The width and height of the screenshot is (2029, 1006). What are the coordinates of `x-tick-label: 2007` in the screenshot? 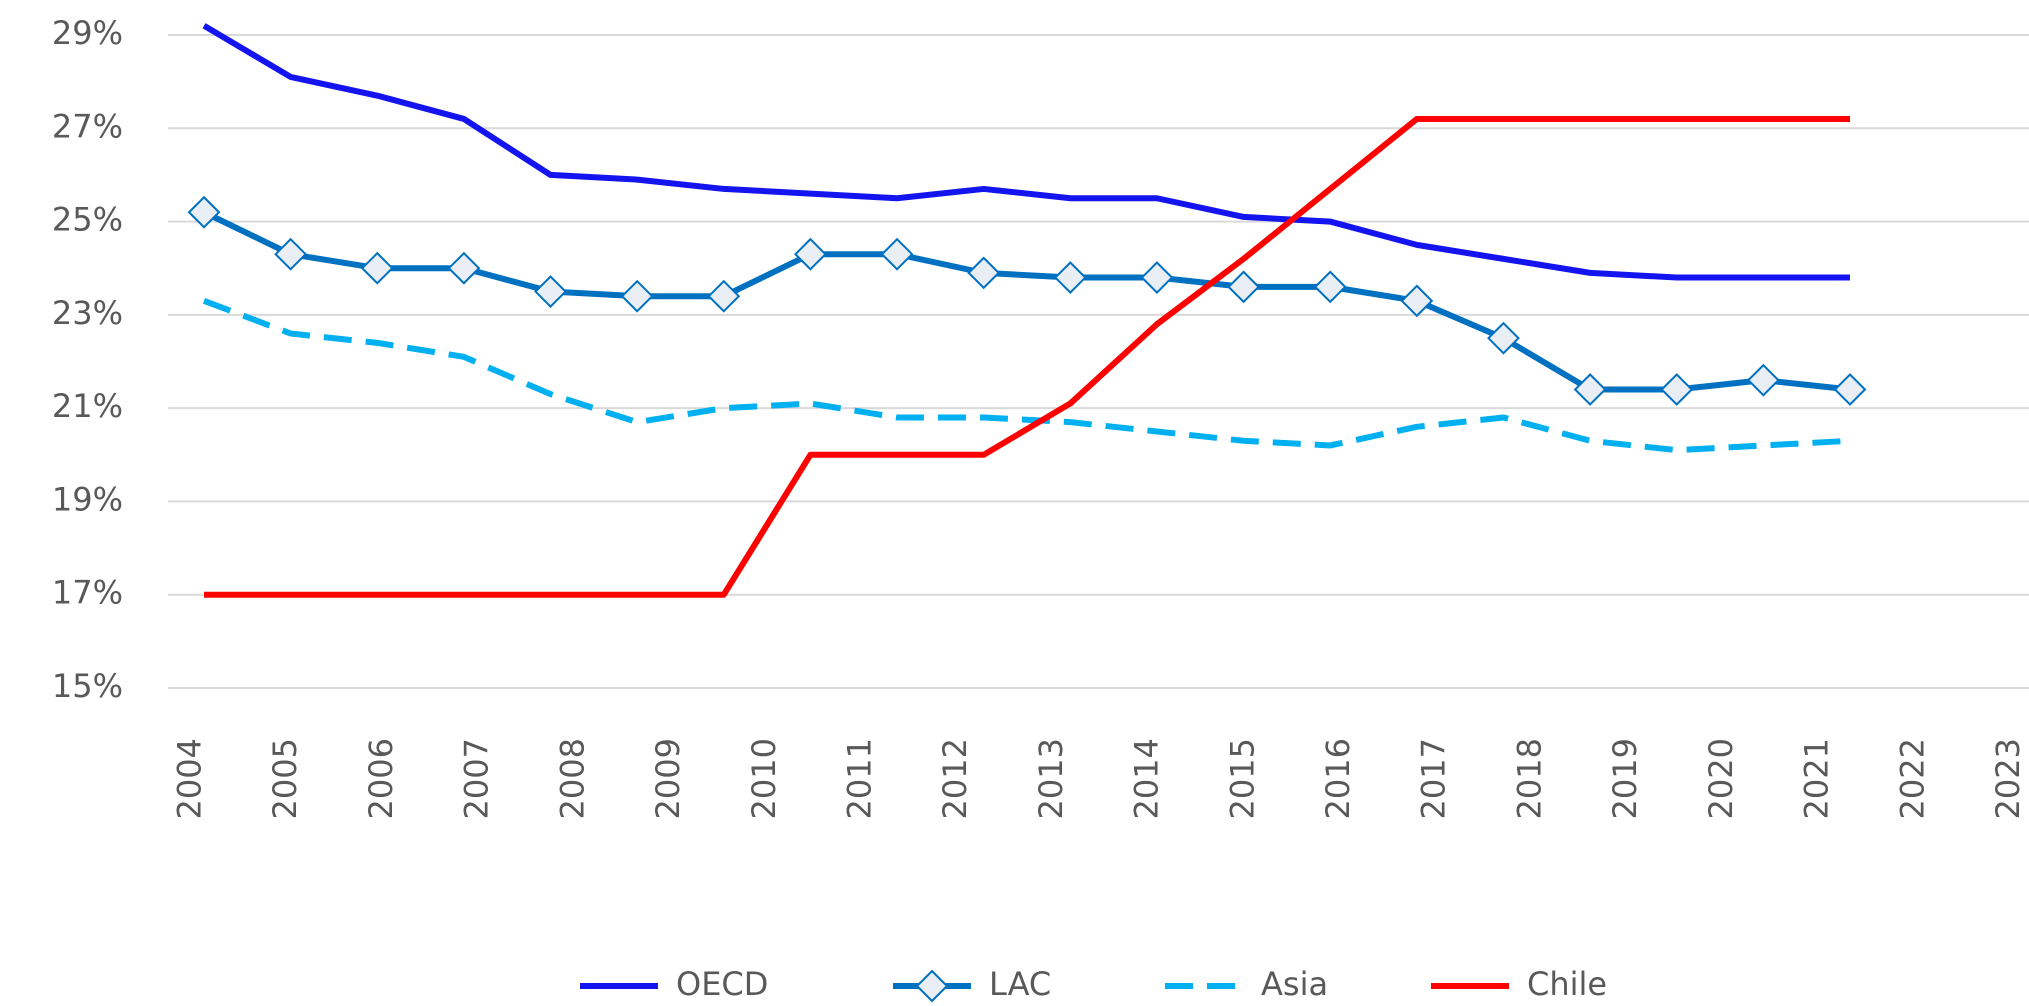 It's located at (477, 778).